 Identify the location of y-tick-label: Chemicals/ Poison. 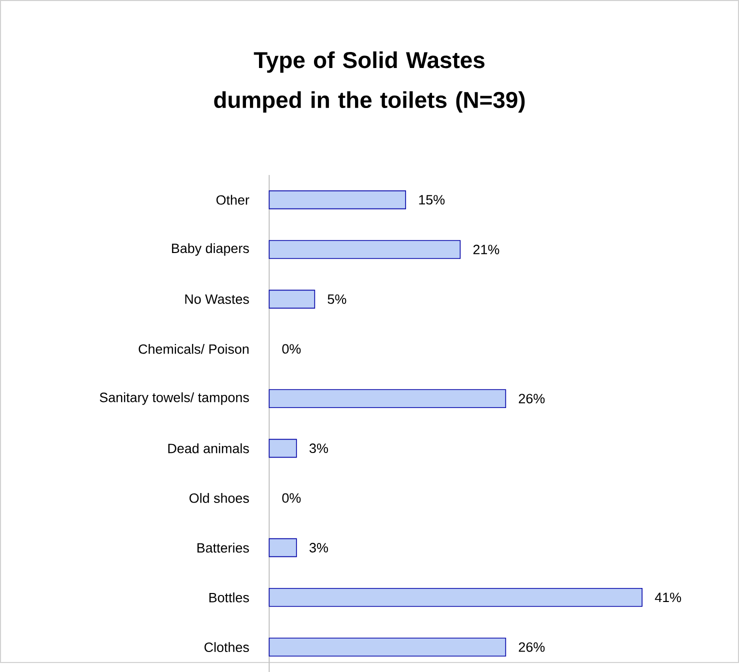
(193, 349).